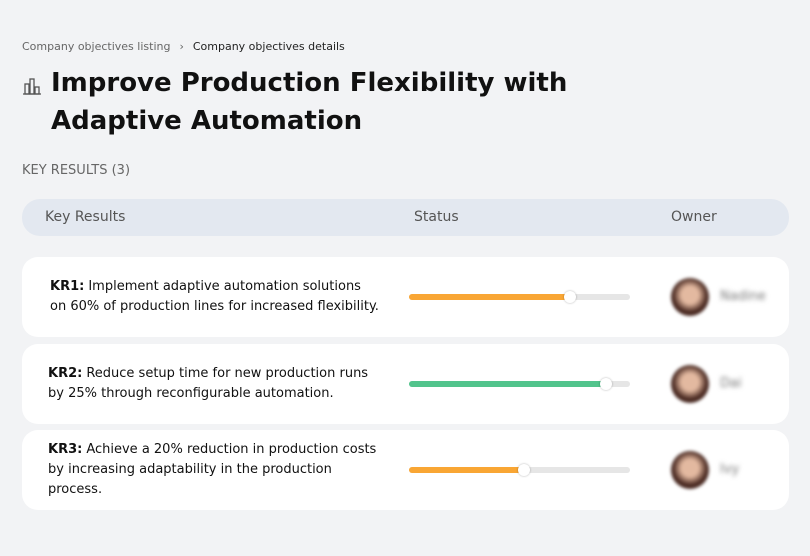 Image resolution: width=810 pixels, height=556 pixels. Describe the element at coordinates (730, 469) in the screenshot. I see `owner-name: Ivy` at that location.